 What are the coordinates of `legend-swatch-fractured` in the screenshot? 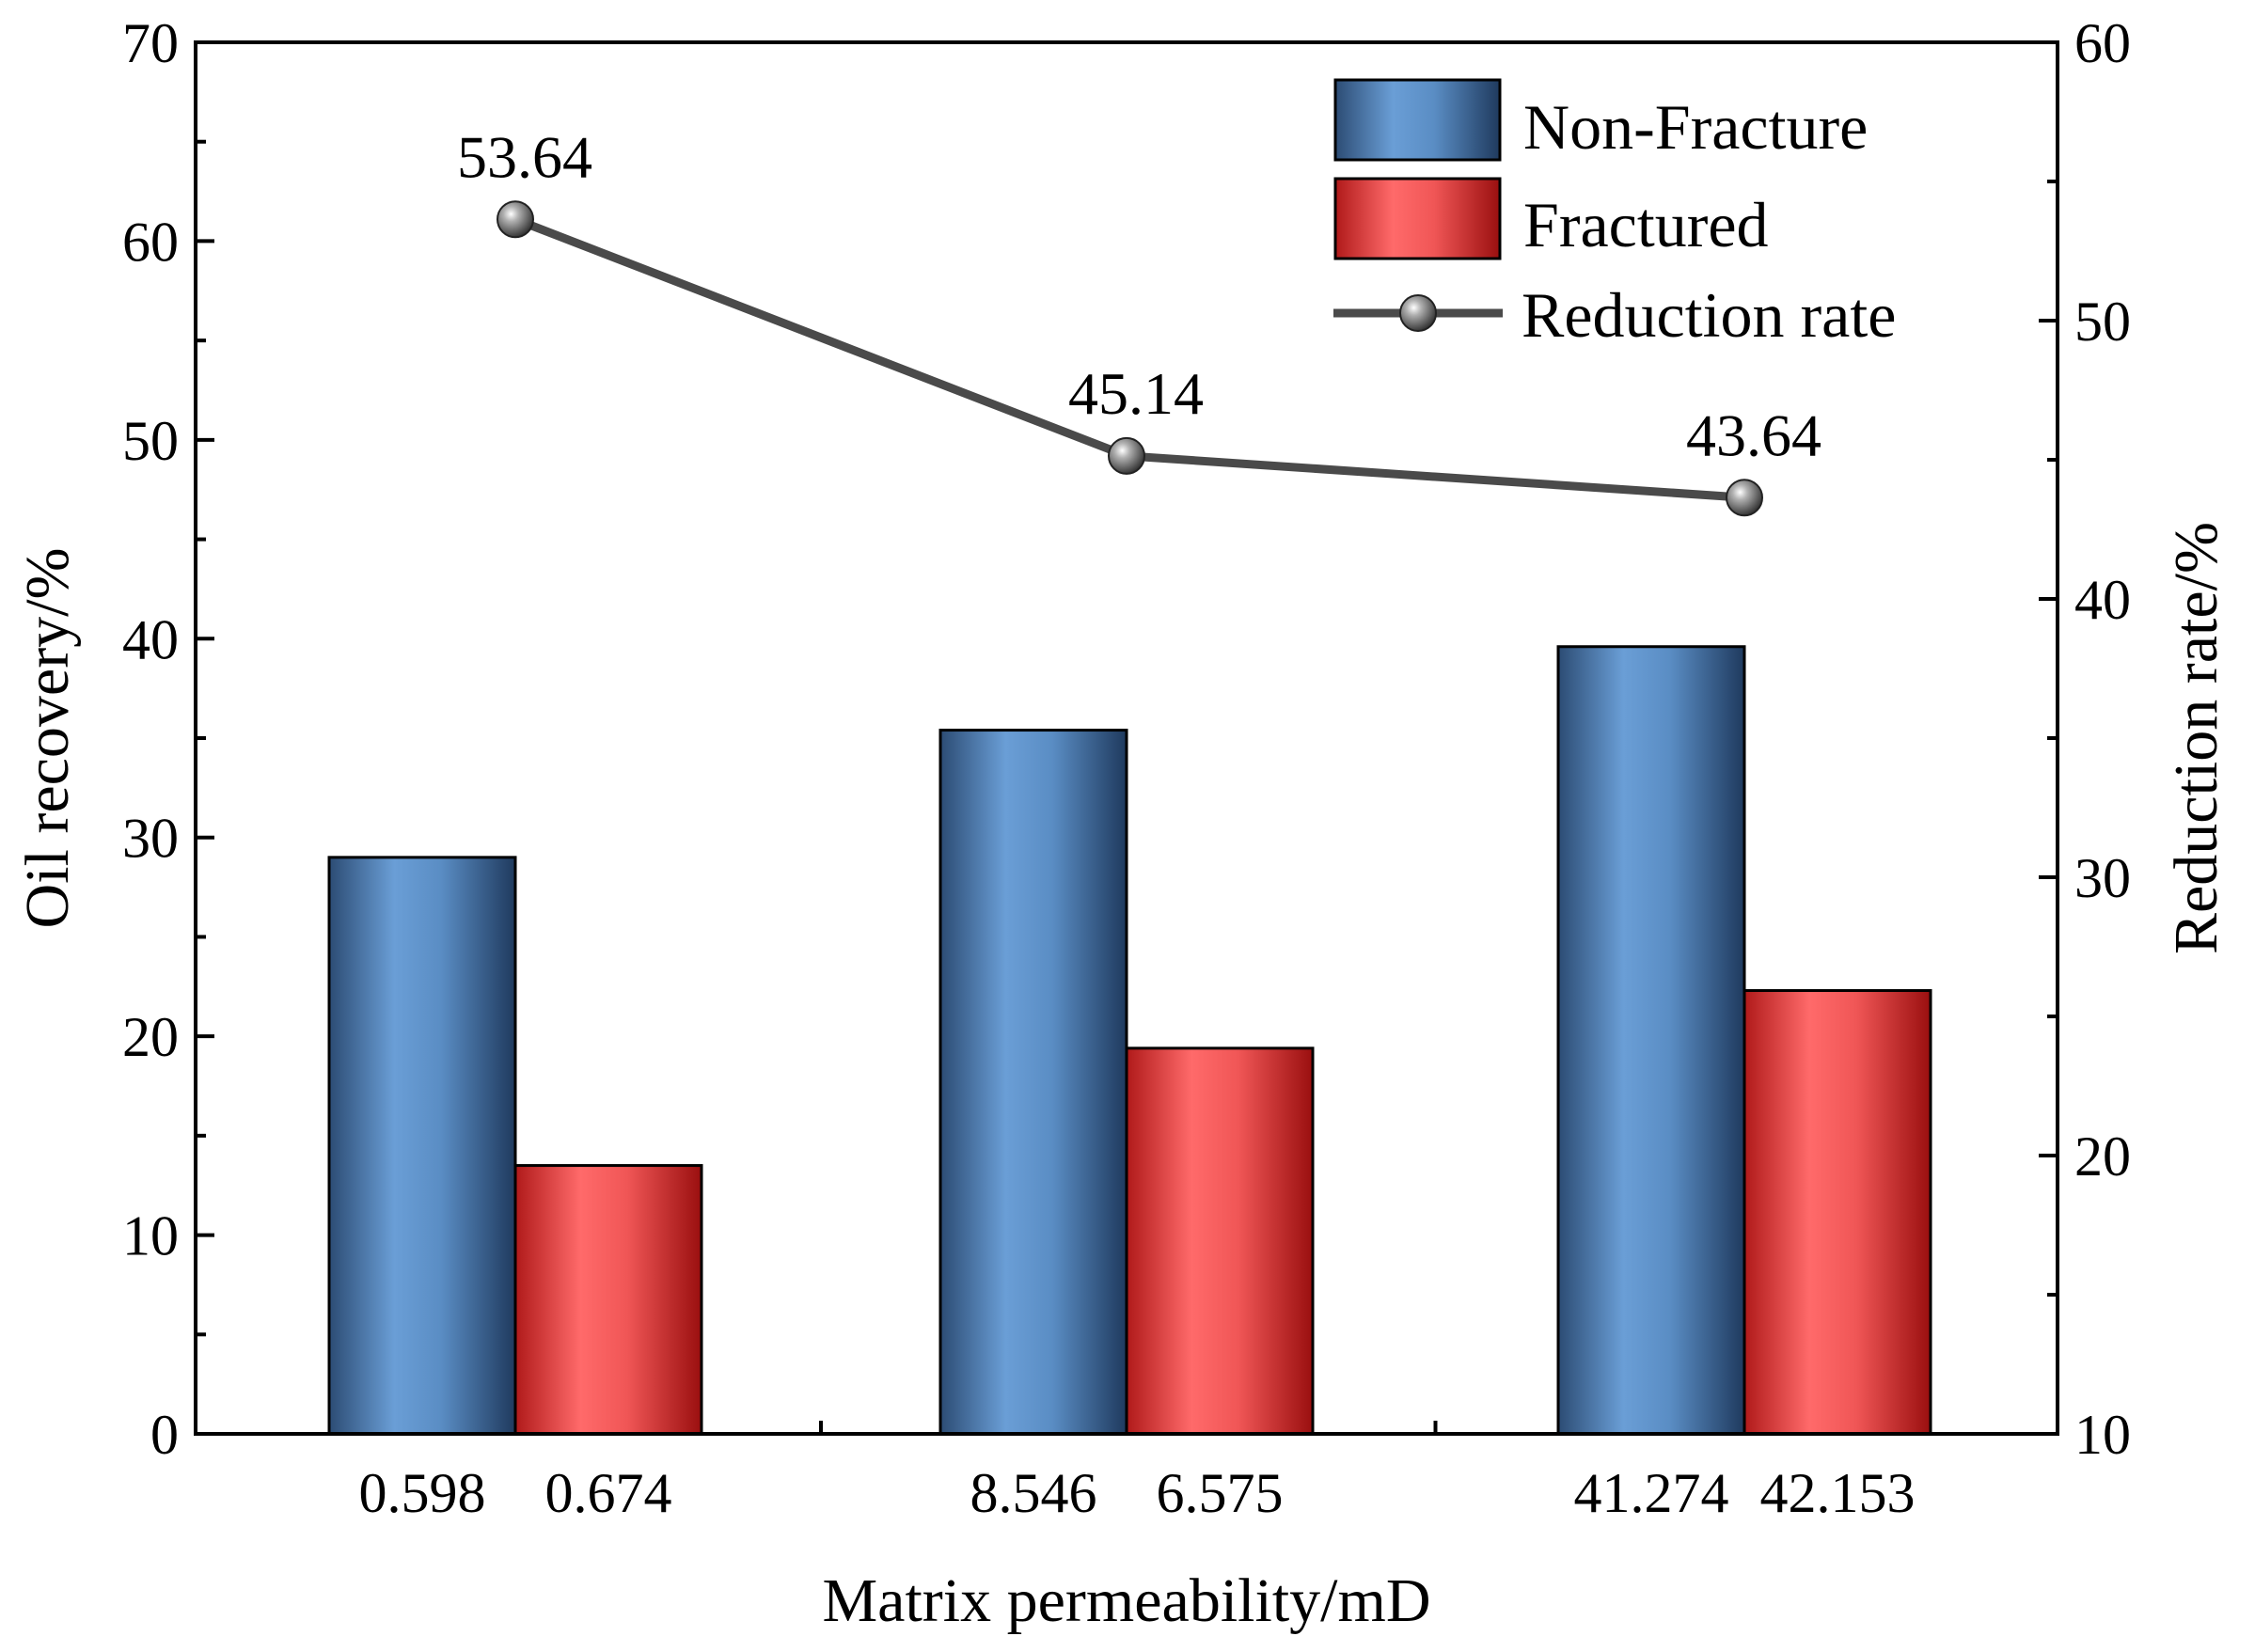 It's located at (1418, 219).